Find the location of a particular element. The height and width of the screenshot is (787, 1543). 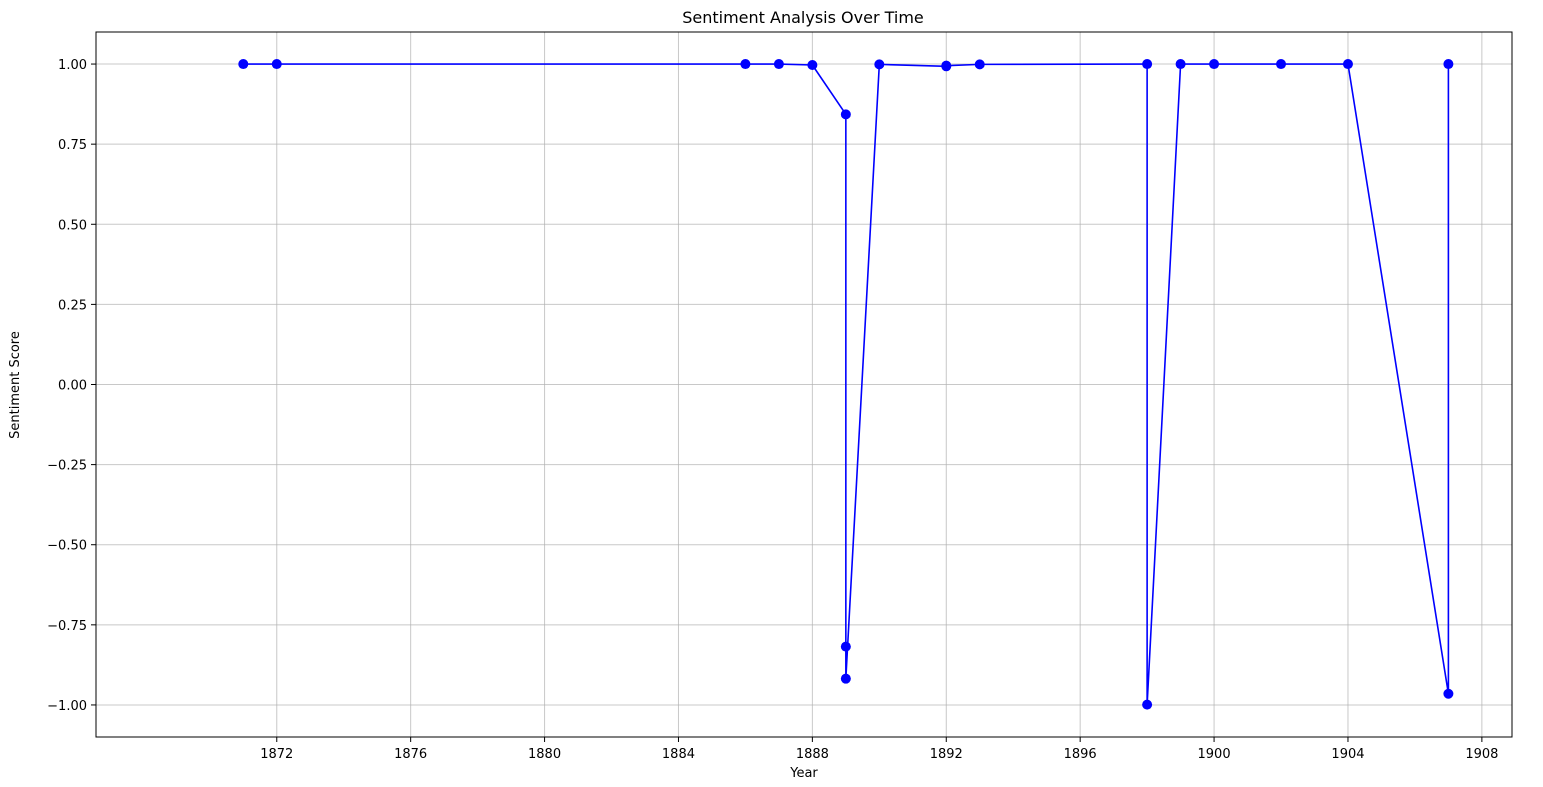

y-tick-label: 0.50 is located at coordinates (72, 225).